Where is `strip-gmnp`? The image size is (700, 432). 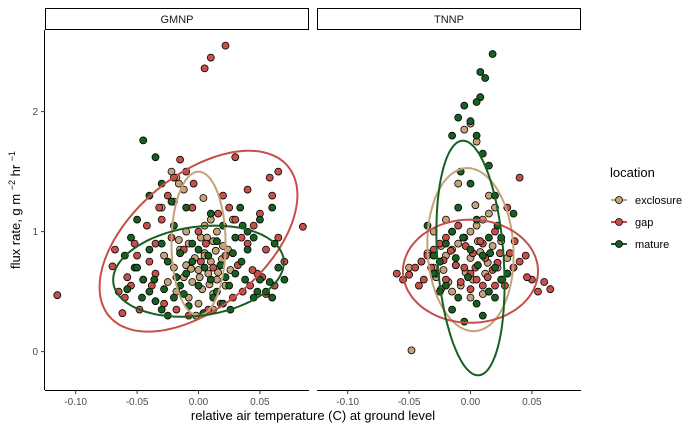
strip-gmnp is located at coordinates (177, 19).